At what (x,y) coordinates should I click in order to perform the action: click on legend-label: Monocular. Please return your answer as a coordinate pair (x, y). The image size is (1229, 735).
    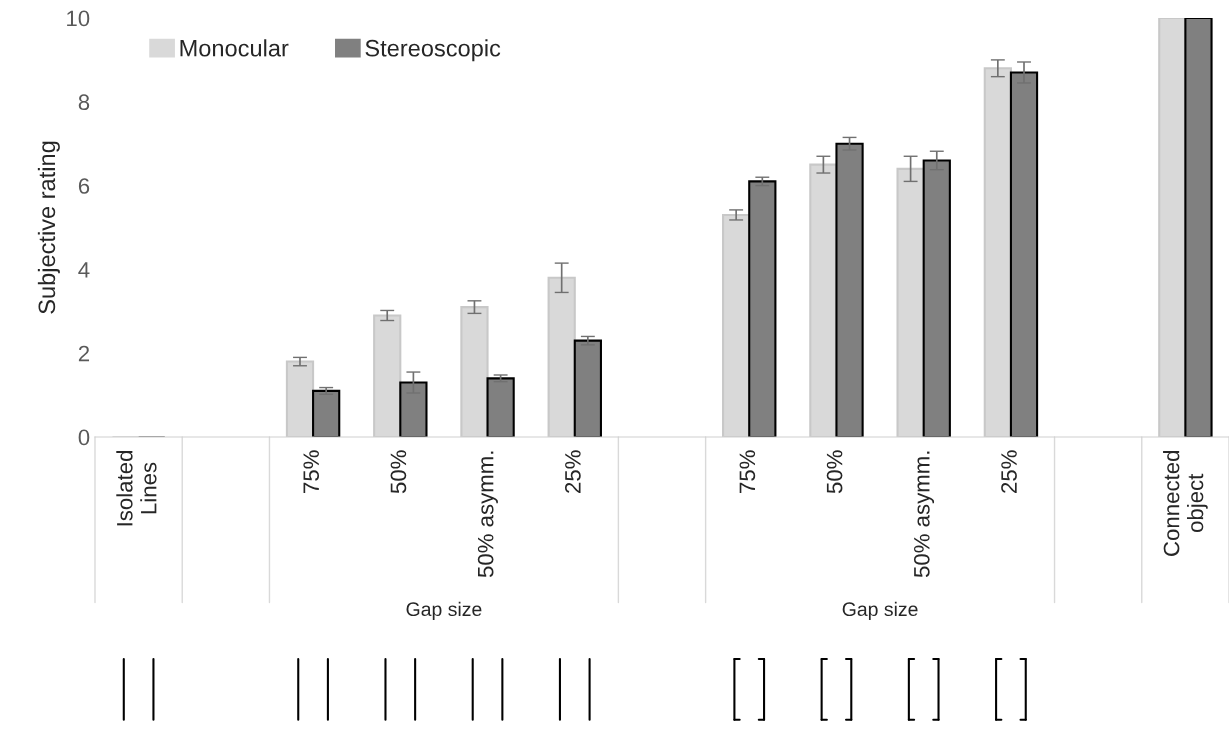
    Looking at the image, I should click on (234, 48).